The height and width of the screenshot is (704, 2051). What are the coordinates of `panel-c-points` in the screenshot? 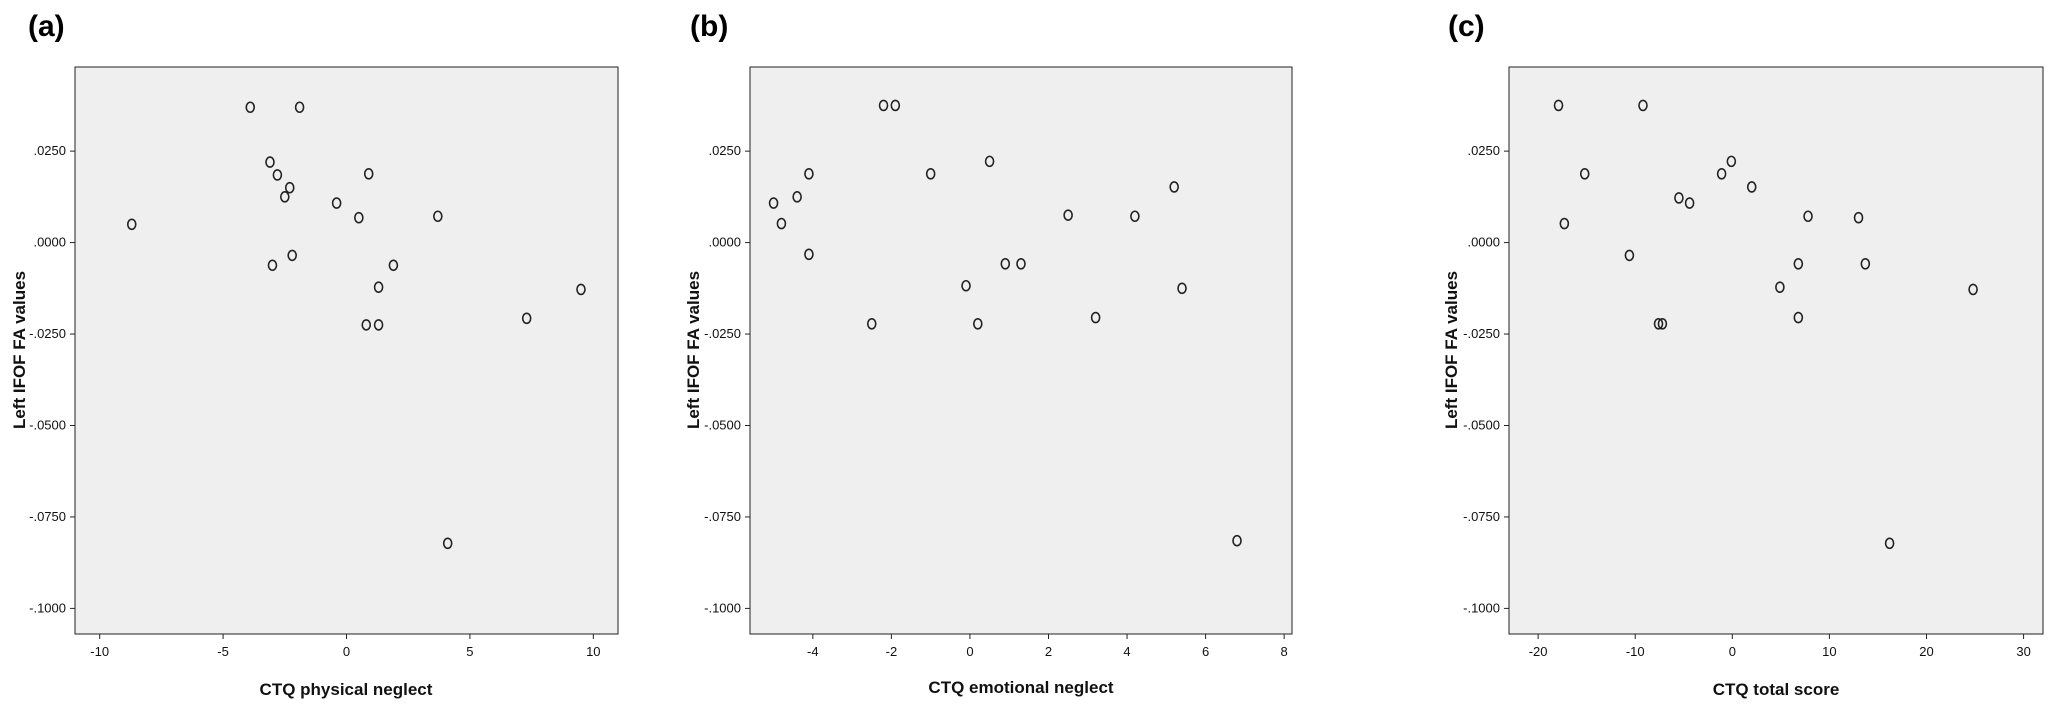 It's located at (1765, 324).